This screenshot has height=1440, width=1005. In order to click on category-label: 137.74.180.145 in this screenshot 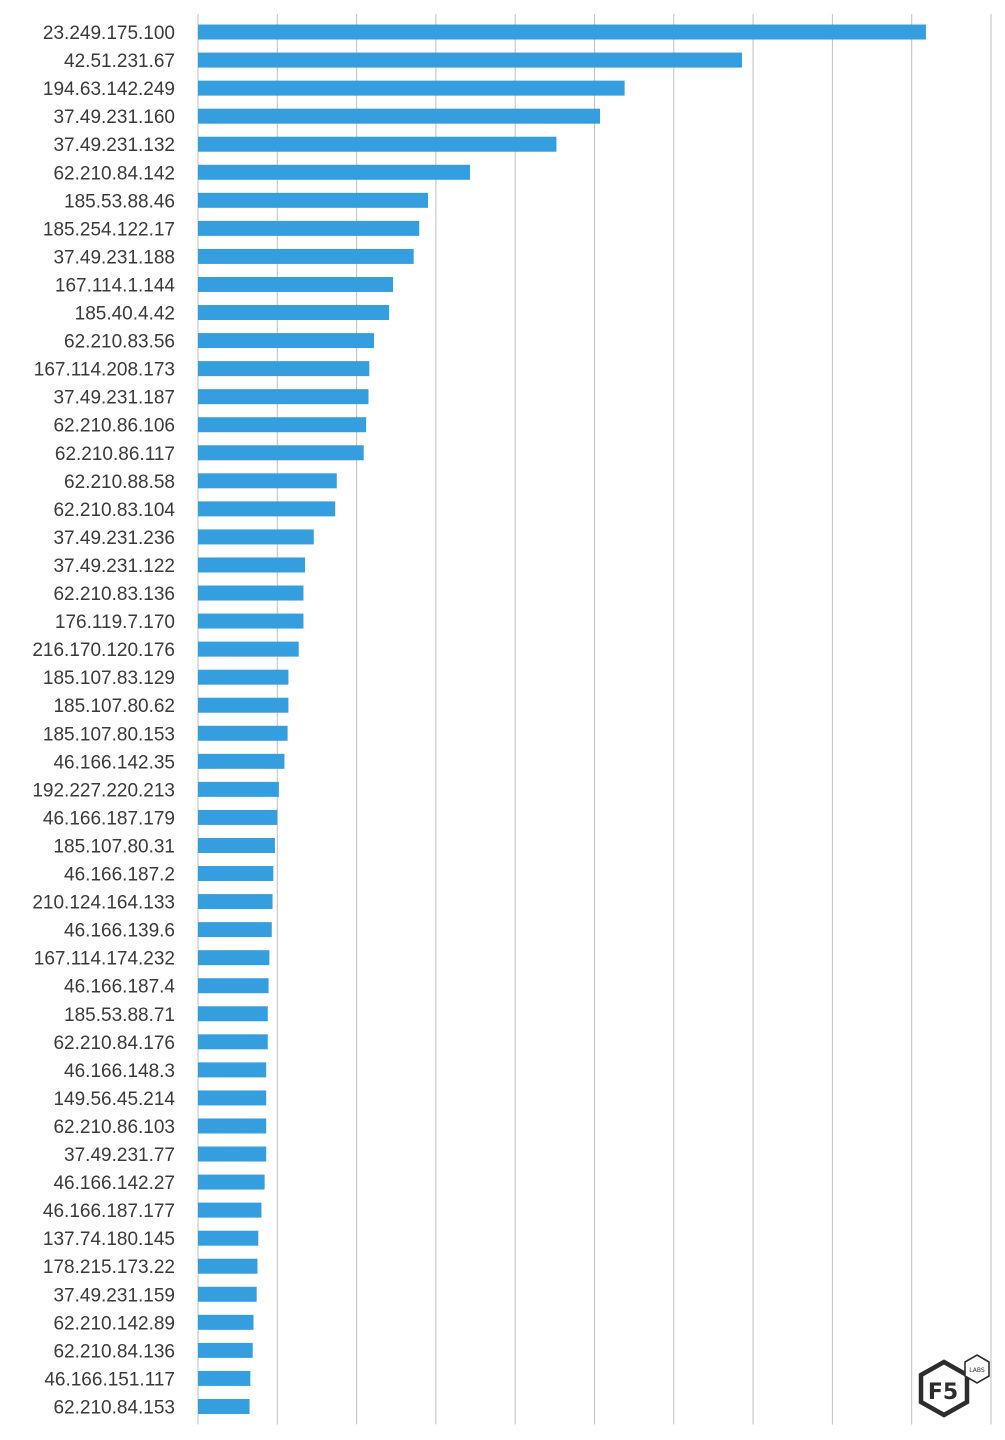, I will do `click(109, 1239)`.